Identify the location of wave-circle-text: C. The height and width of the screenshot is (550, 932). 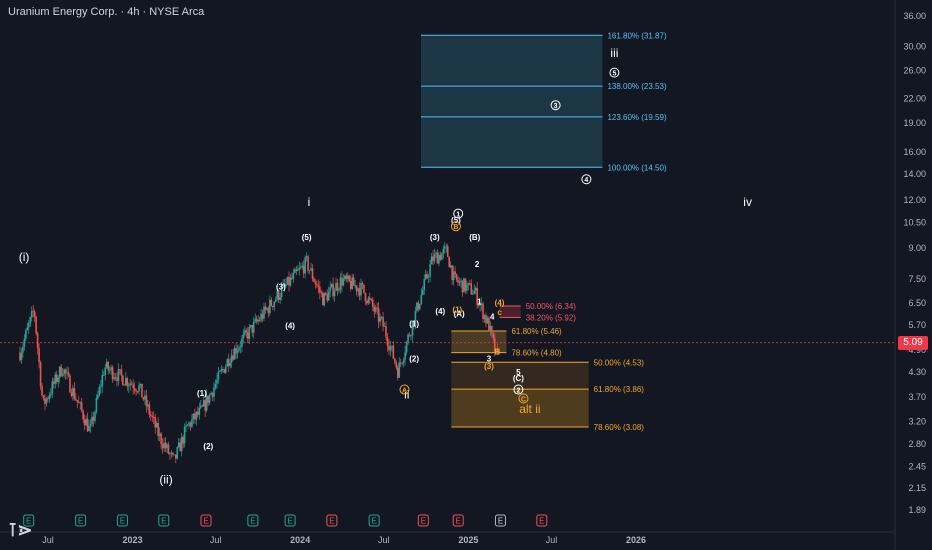
(523, 399).